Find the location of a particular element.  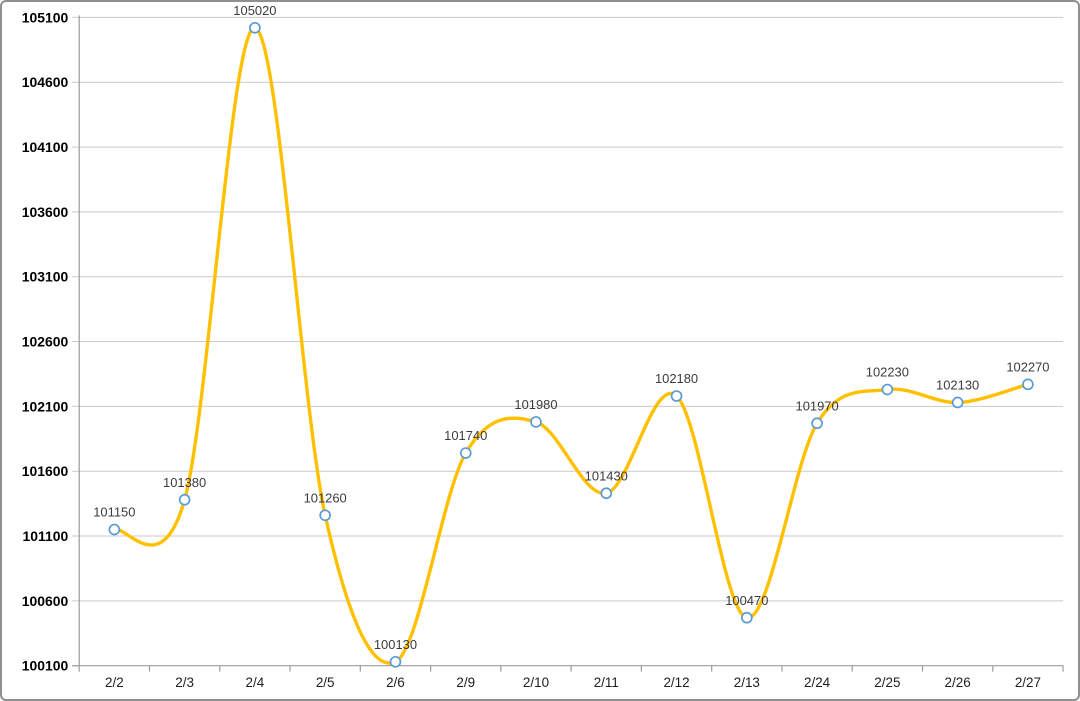

data-point-label: 102230 is located at coordinates (887, 372).